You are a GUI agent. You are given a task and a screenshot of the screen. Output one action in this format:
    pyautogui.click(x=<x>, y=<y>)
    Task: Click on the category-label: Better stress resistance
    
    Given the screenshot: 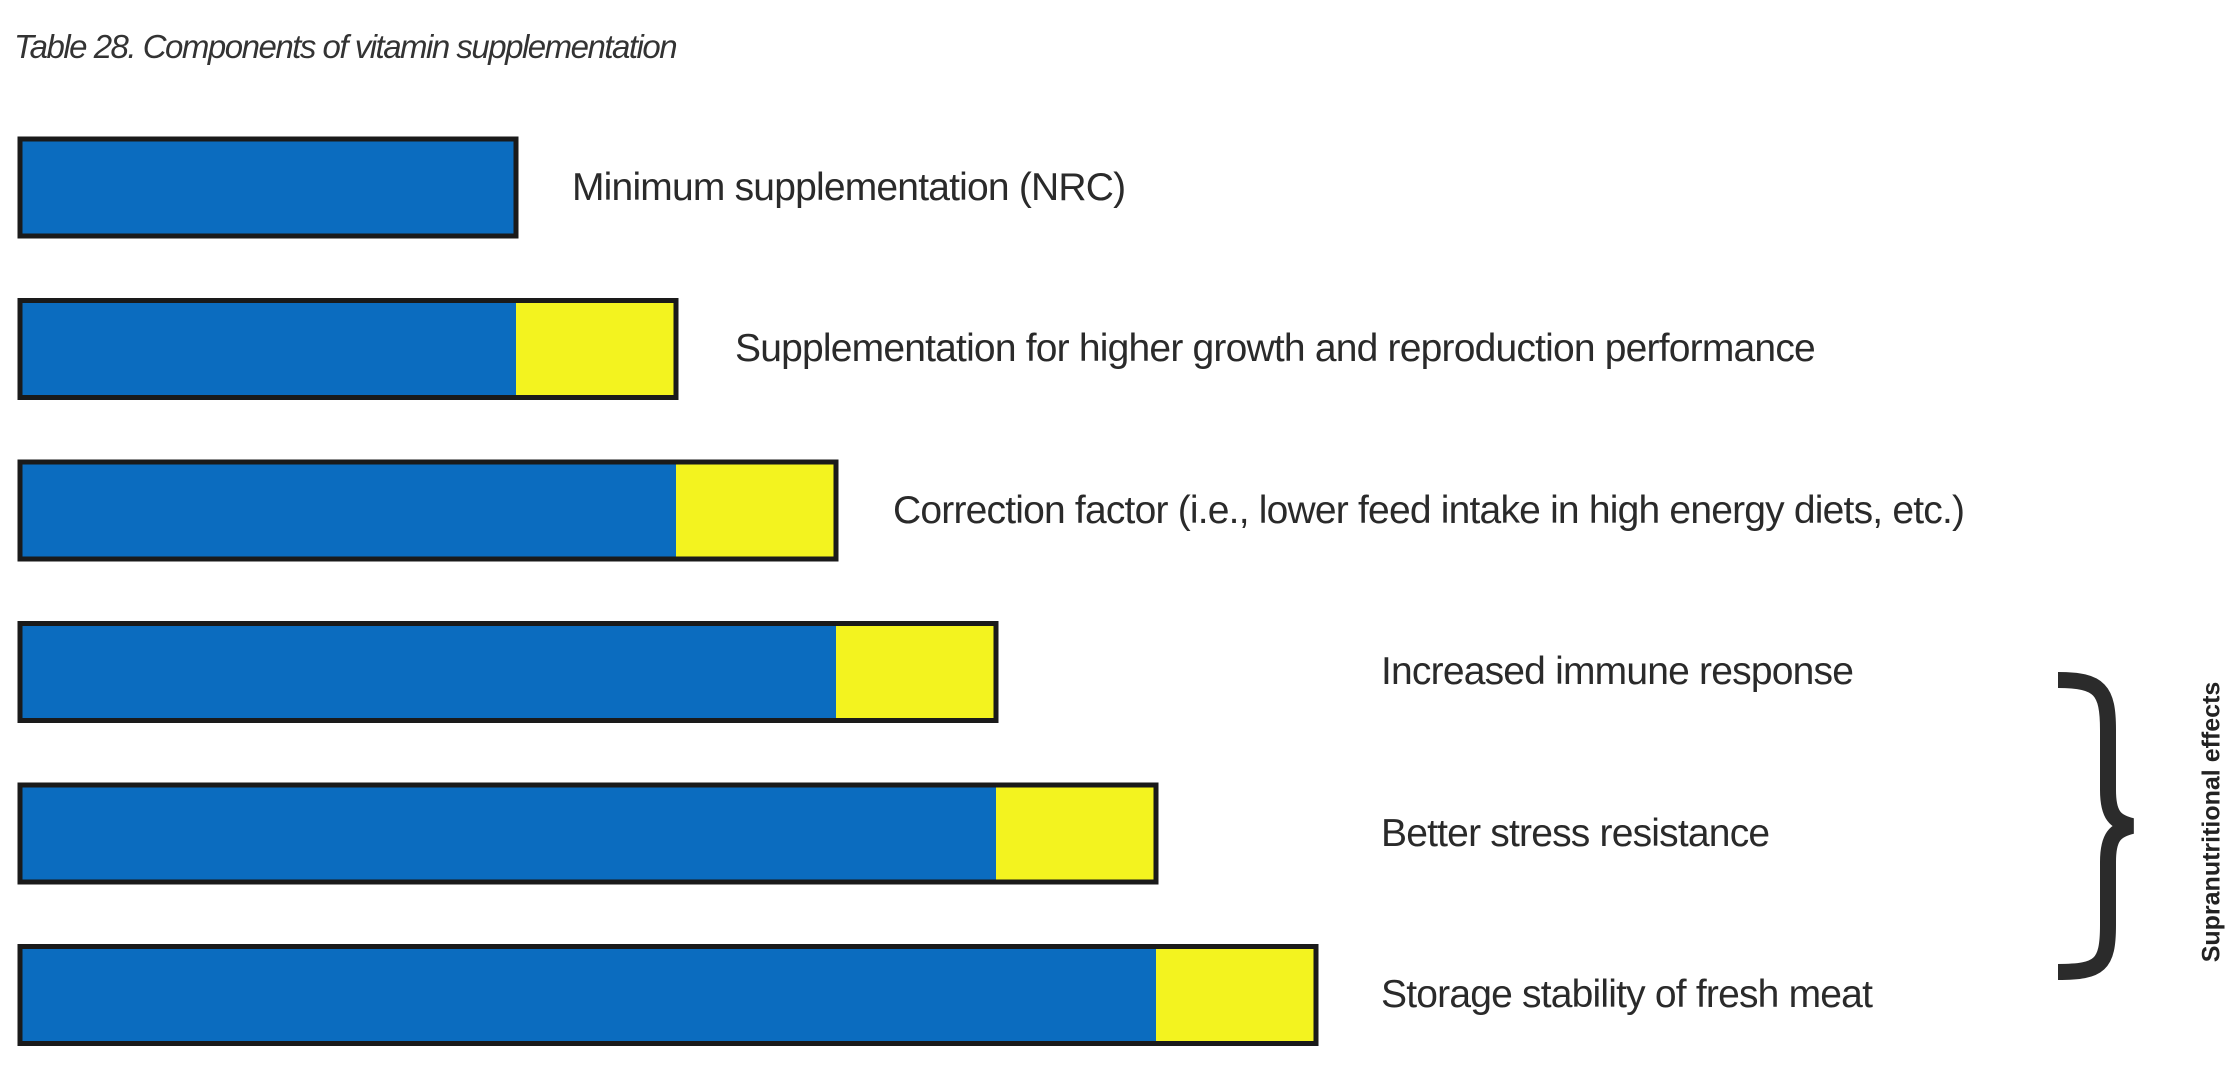 What is the action you would take?
    pyautogui.click(x=1575, y=833)
    